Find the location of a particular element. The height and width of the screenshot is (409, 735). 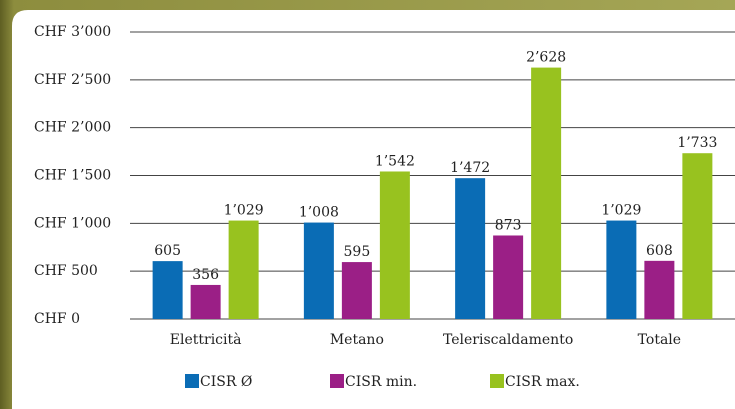

y-tick-label: CHF 1’000 is located at coordinates (72, 223).